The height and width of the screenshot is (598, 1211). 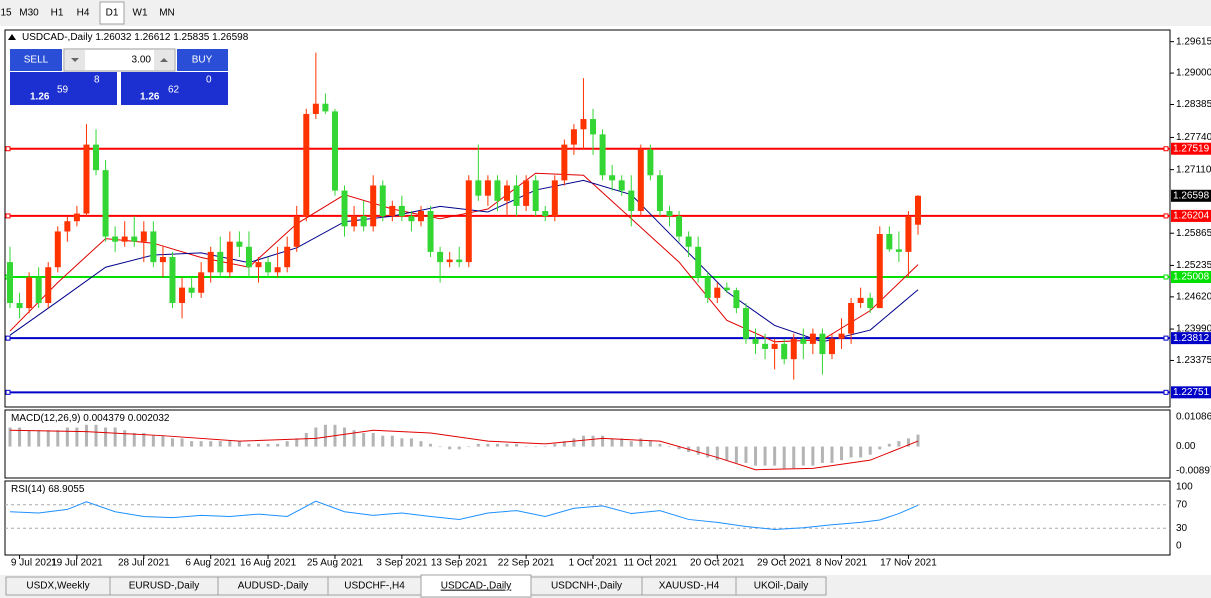 I want to click on collapse-icon, so click(x=12, y=37).